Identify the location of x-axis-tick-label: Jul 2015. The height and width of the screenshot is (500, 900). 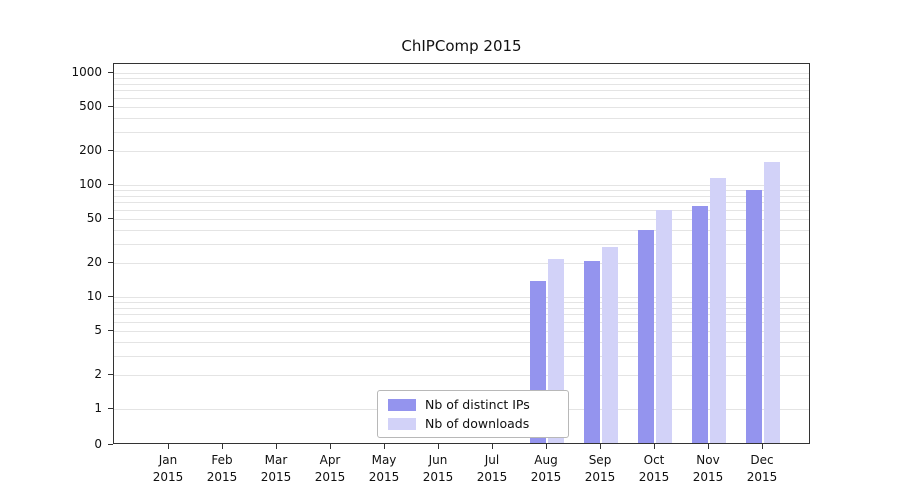
(492, 468).